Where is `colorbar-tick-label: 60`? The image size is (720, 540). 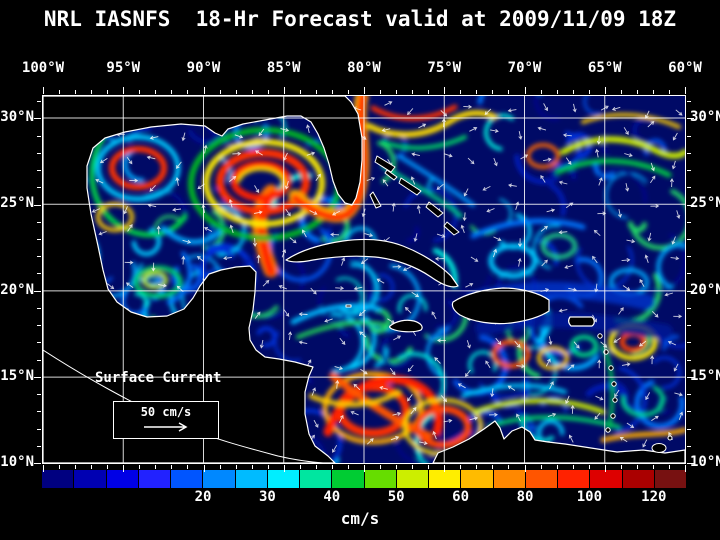
colorbar-tick-label: 60 is located at coordinates (461, 497).